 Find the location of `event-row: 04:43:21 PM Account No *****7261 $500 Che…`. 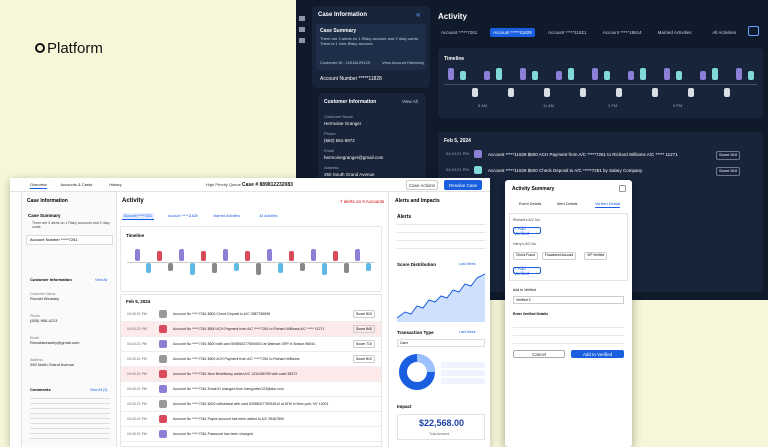

event-row: 04:43:21 PM Account No *****7261 $500 Che… is located at coordinates (251, 314).